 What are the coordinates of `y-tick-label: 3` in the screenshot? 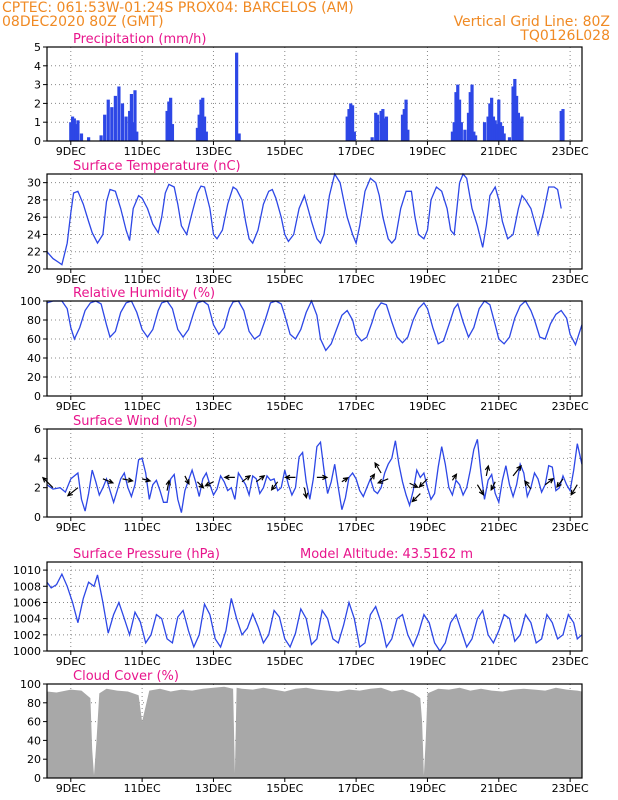 It's located at (37, 85).